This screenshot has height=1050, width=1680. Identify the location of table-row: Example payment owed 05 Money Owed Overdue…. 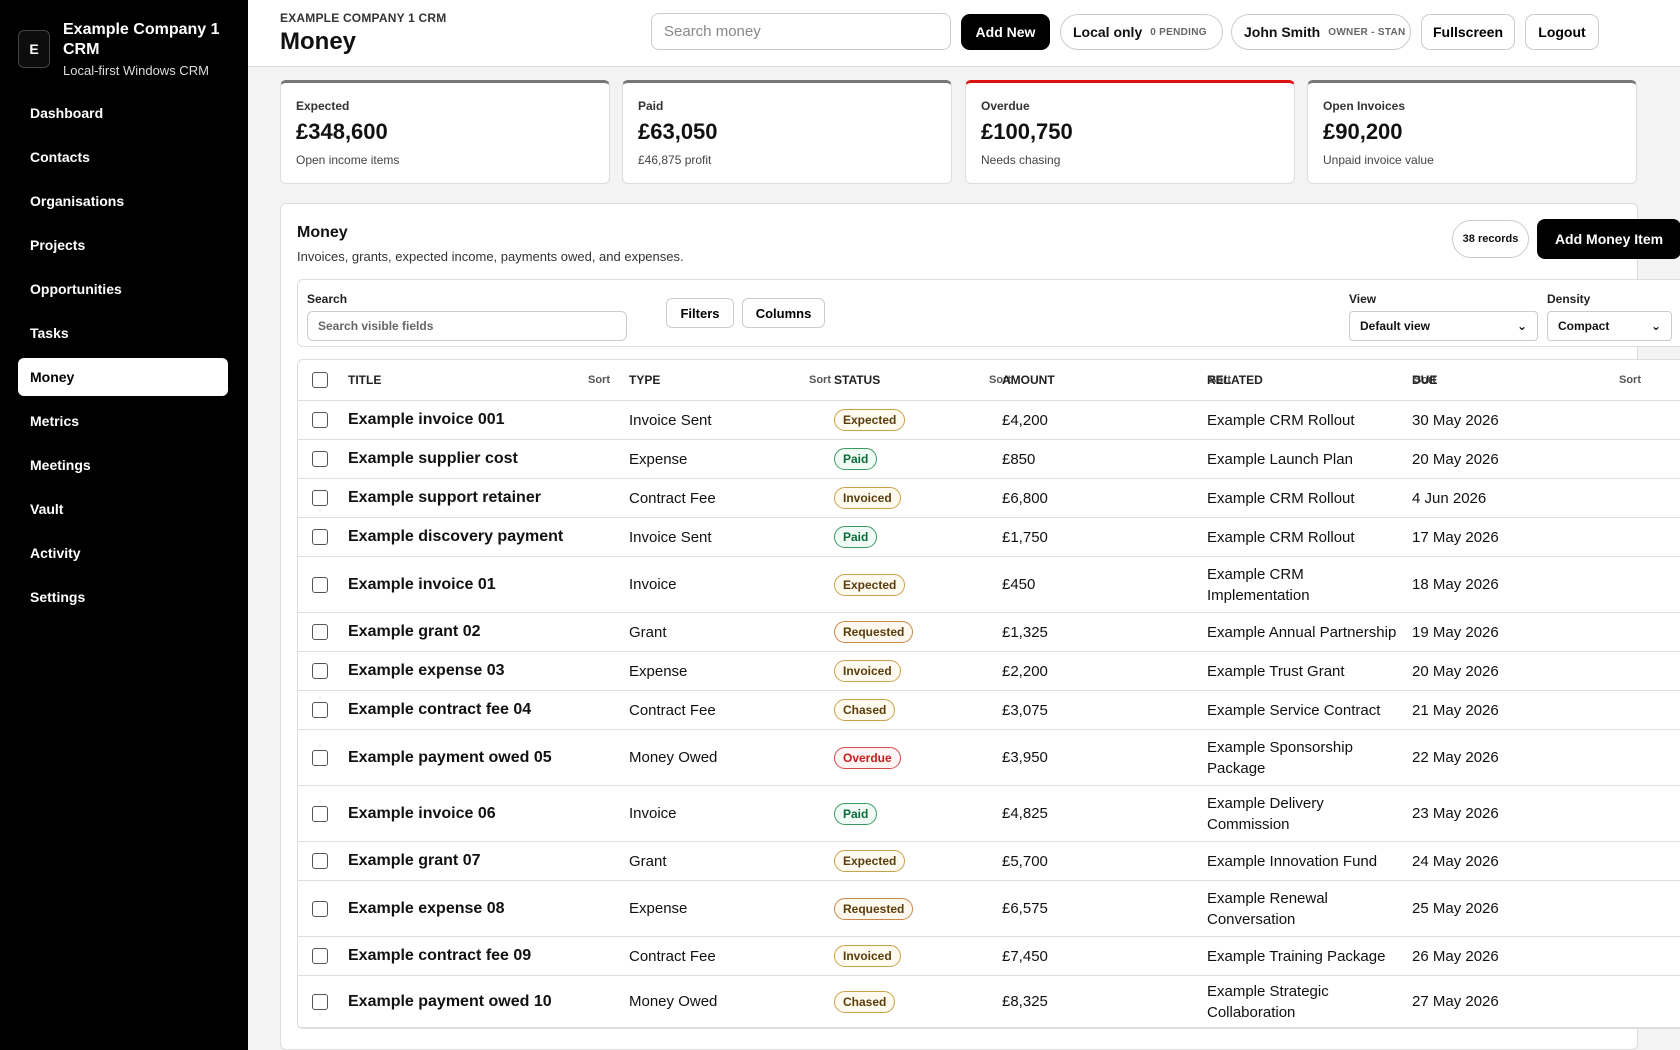
(989, 758).